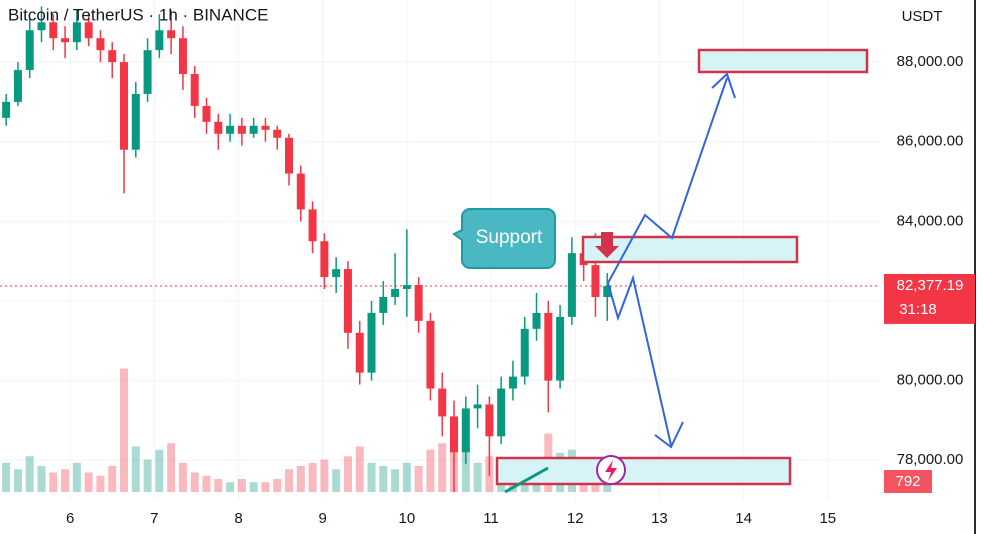  I want to click on trend-line, so click(526, 480).